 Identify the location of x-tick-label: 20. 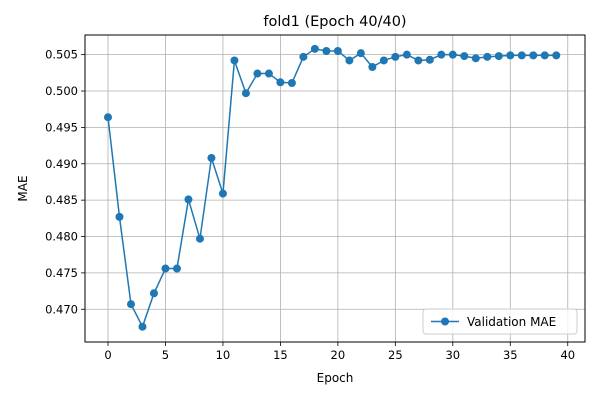
(338, 355).